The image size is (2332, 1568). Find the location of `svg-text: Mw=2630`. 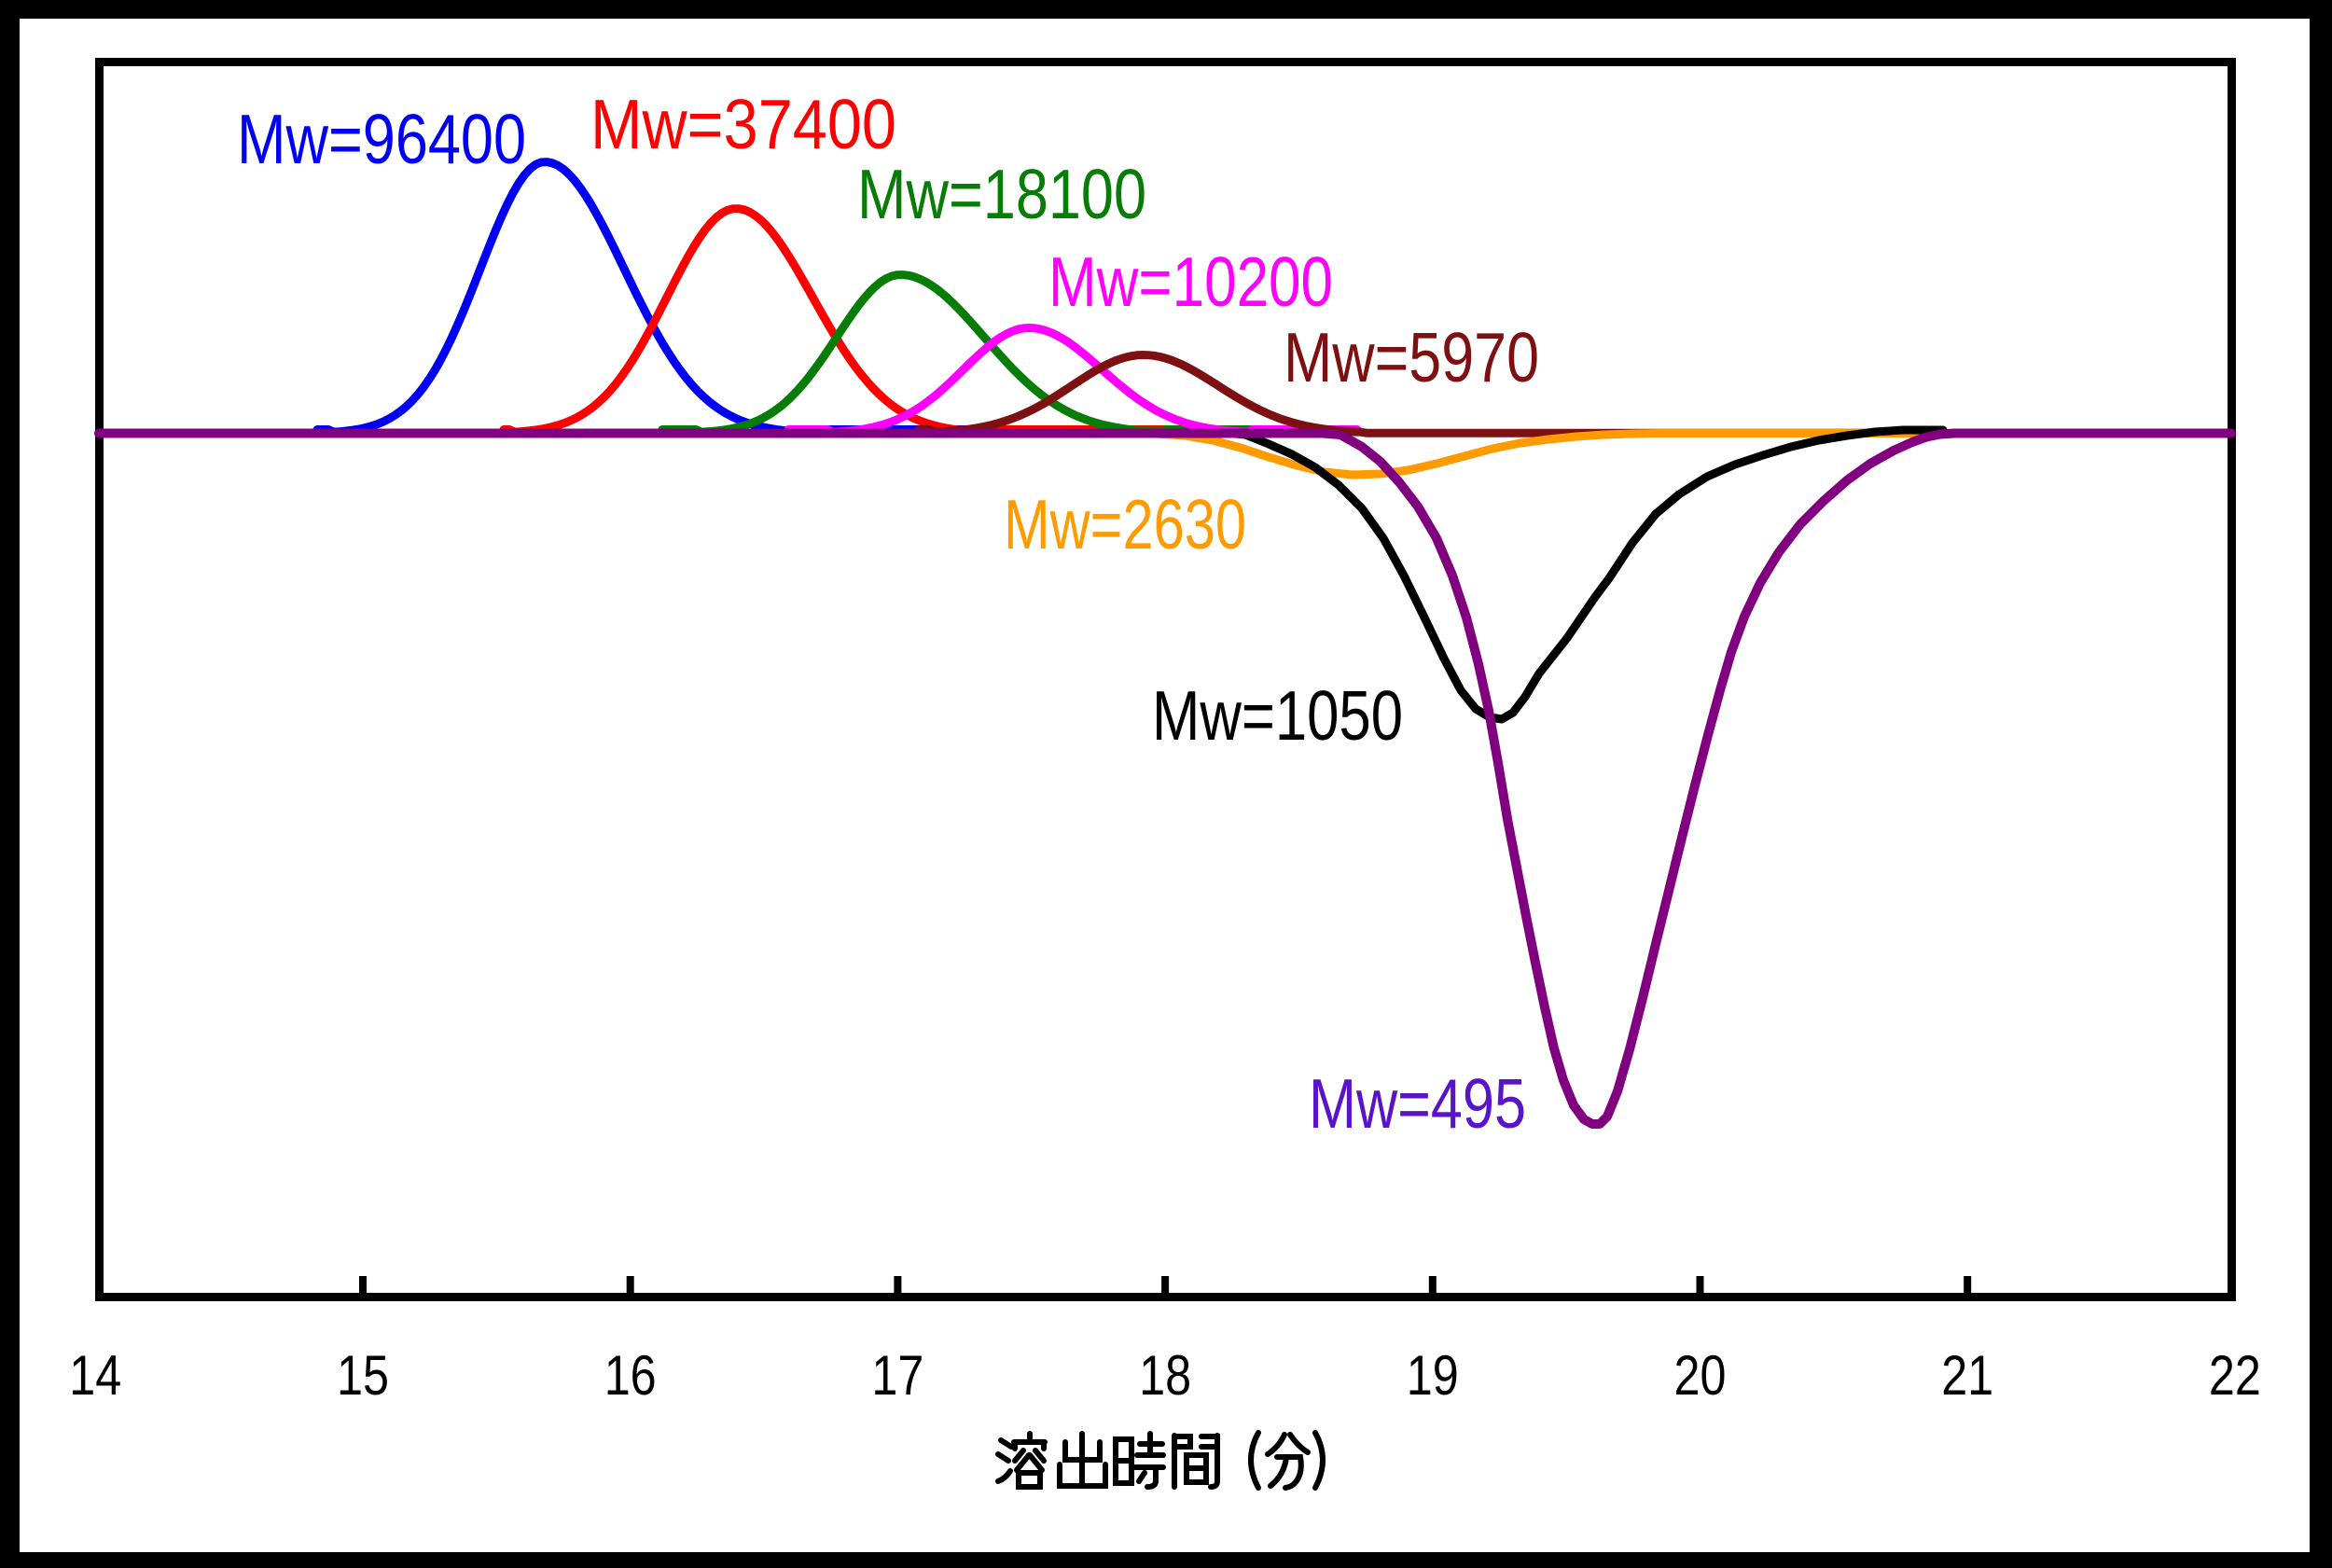

svg-text: Mw=2630 is located at coordinates (1125, 524).